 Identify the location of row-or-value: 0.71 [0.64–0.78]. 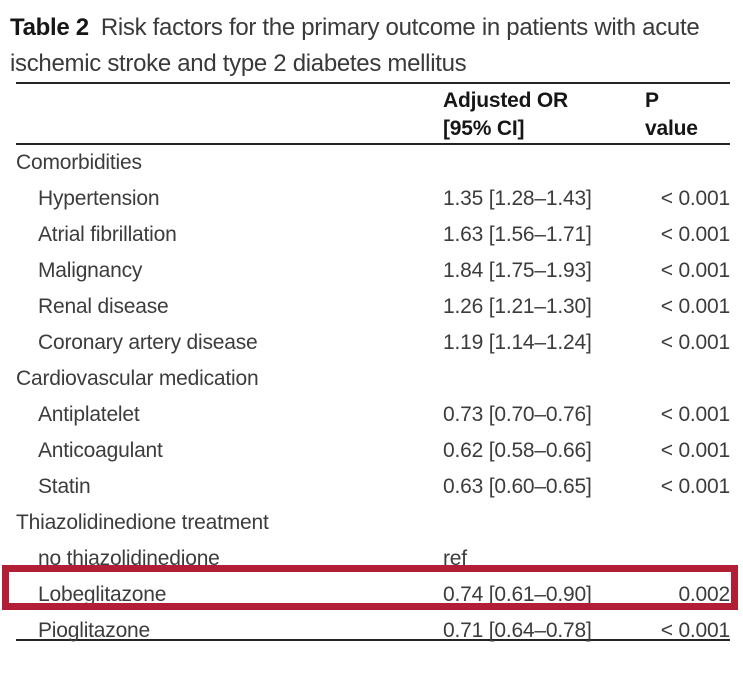
(517, 630).